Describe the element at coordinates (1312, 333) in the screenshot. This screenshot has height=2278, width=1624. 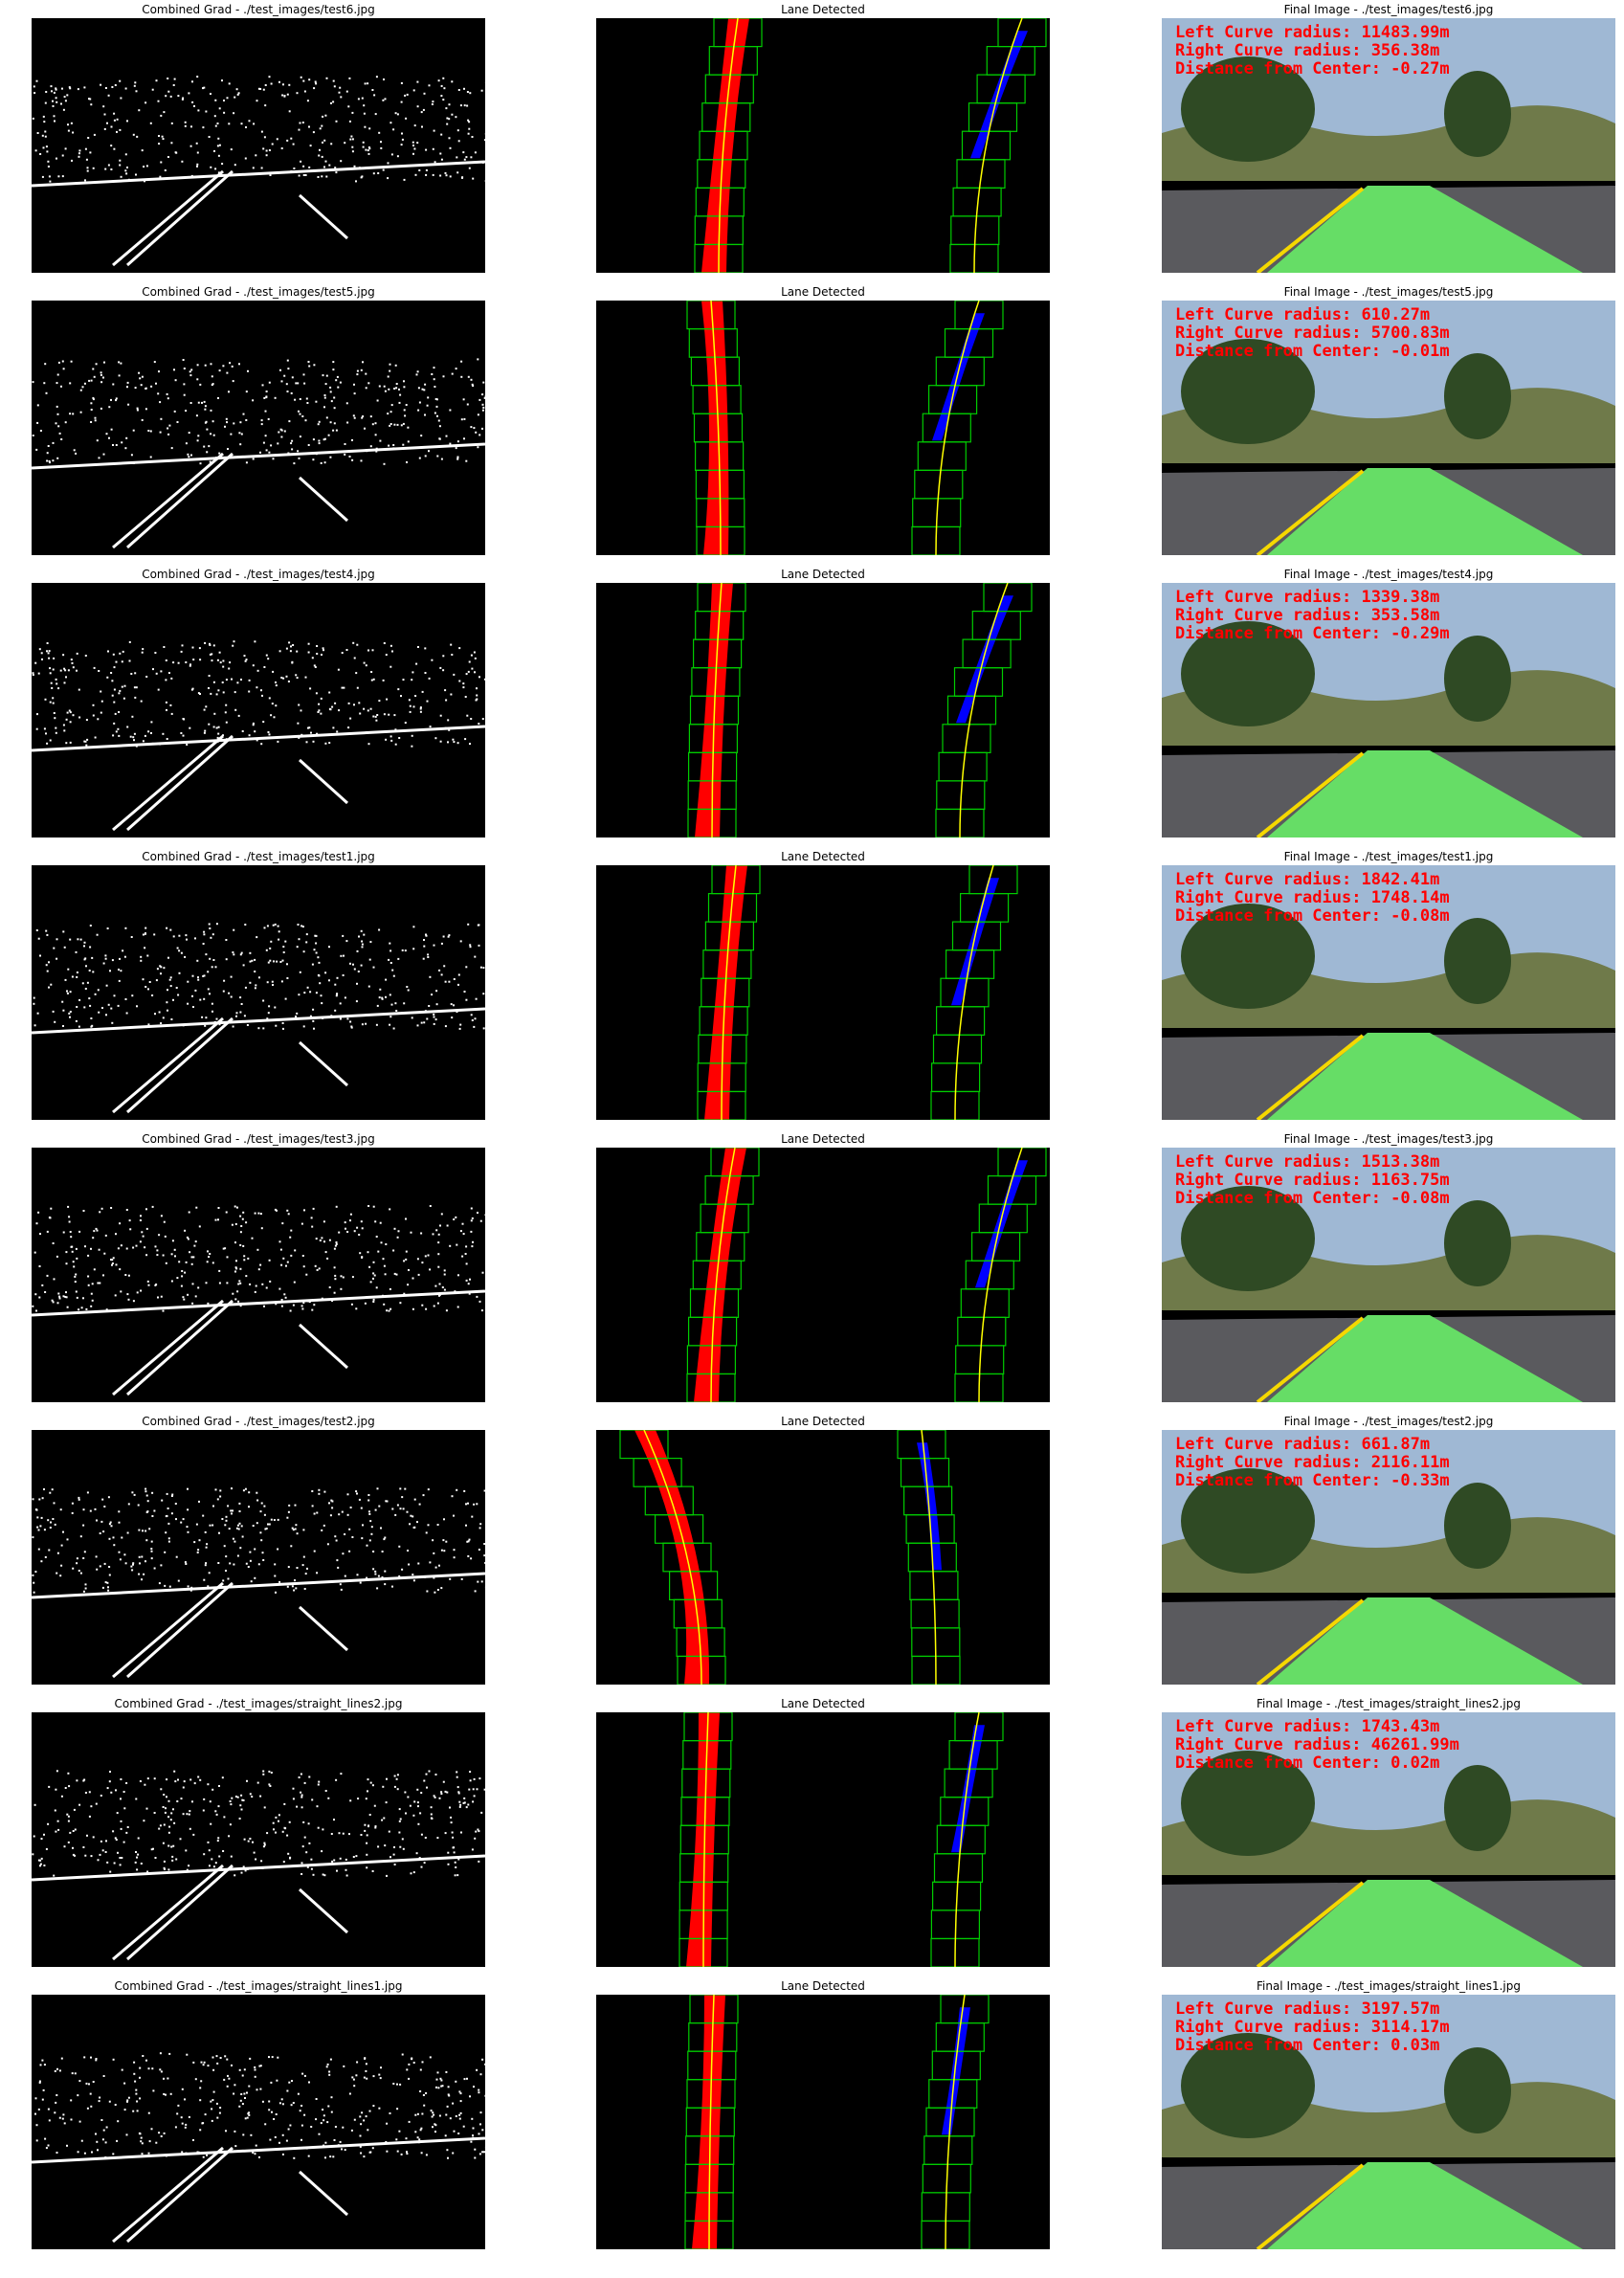
I see `right-radius-text: Right Curve radius: 5700.83m` at that location.